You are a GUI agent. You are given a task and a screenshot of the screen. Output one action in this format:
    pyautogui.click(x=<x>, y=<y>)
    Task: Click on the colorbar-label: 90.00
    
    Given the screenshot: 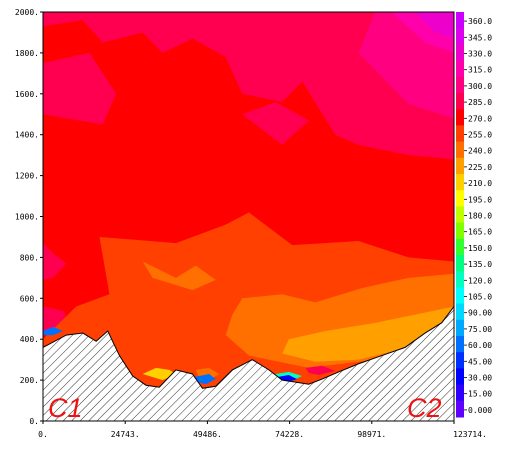 What is the action you would take?
    pyautogui.click(x=480, y=313)
    